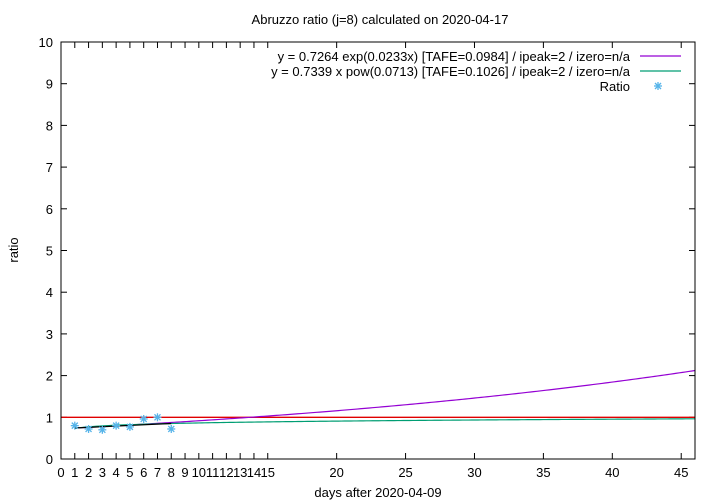 This screenshot has width=720, height=504. I want to click on y-tick-label: 5, so click(49, 251).